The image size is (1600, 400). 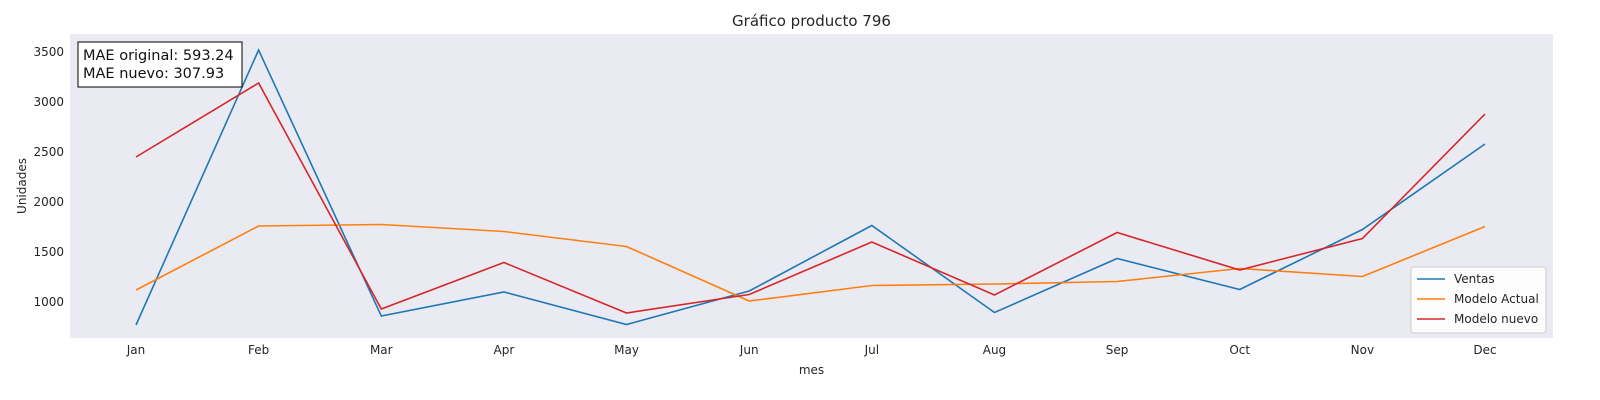 I want to click on x-tick-label: Sep, so click(x=1117, y=350).